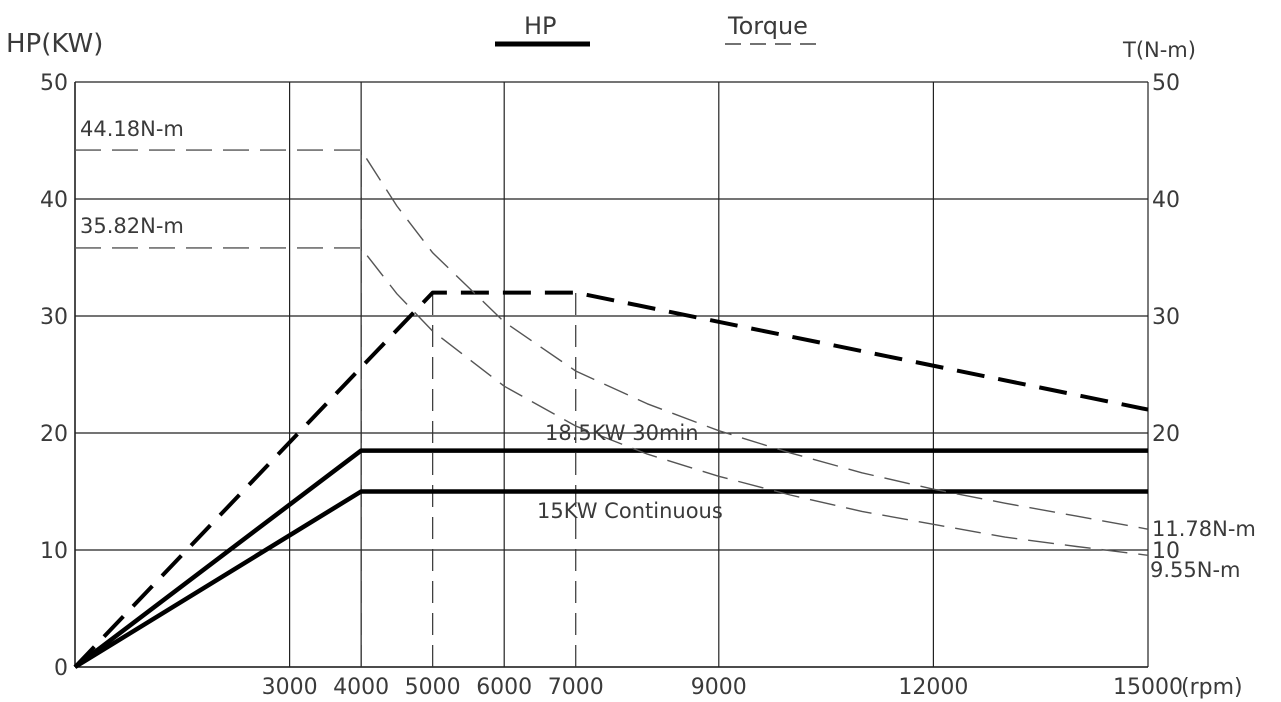 This screenshot has height=702, width=1281. What do you see at coordinates (361, 687) in the screenshot?
I see `x-tick-label-4000: 4000` at bounding box center [361, 687].